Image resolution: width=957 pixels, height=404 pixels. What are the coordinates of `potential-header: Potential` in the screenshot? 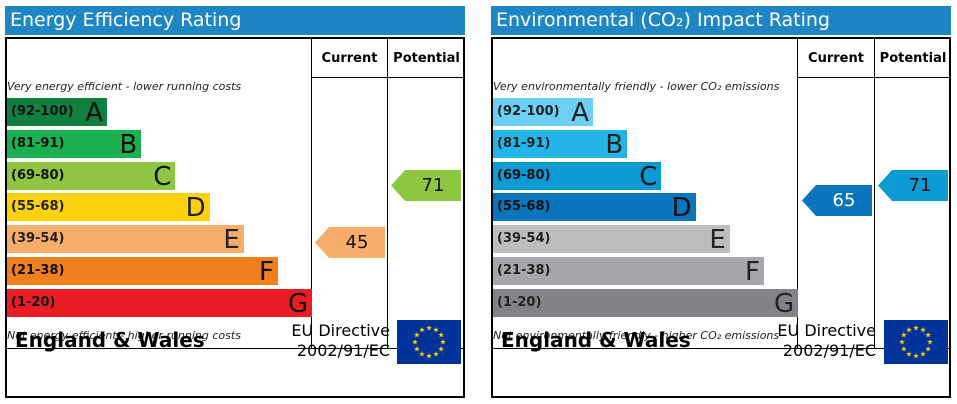 It's located at (426, 58).